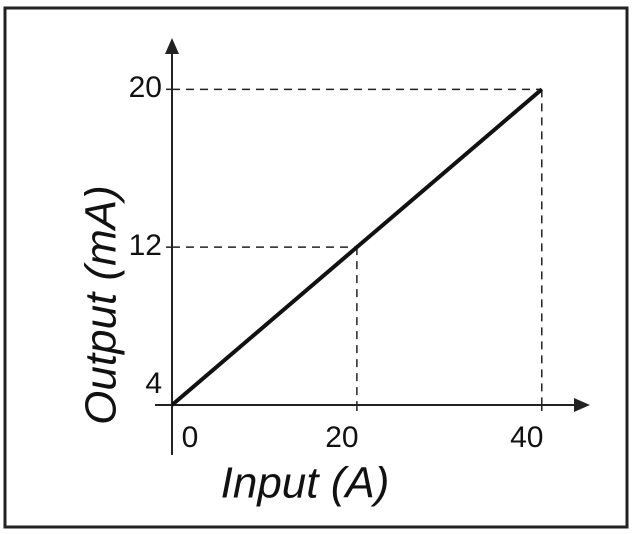 The height and width of the screenshot is (534, 634). What do you see at coordinates (145, 87) in the screenshot?
I see `y-tick-label: 20` at bounding box center [145, 87].